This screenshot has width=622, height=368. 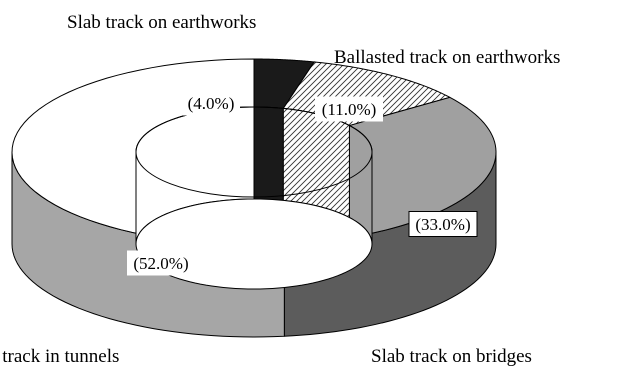 What do you see at coordinates (447, 57) in the screenshot?
I see `category-label-1: Ballasted track on earthworks` at bounding box center [447, 57].